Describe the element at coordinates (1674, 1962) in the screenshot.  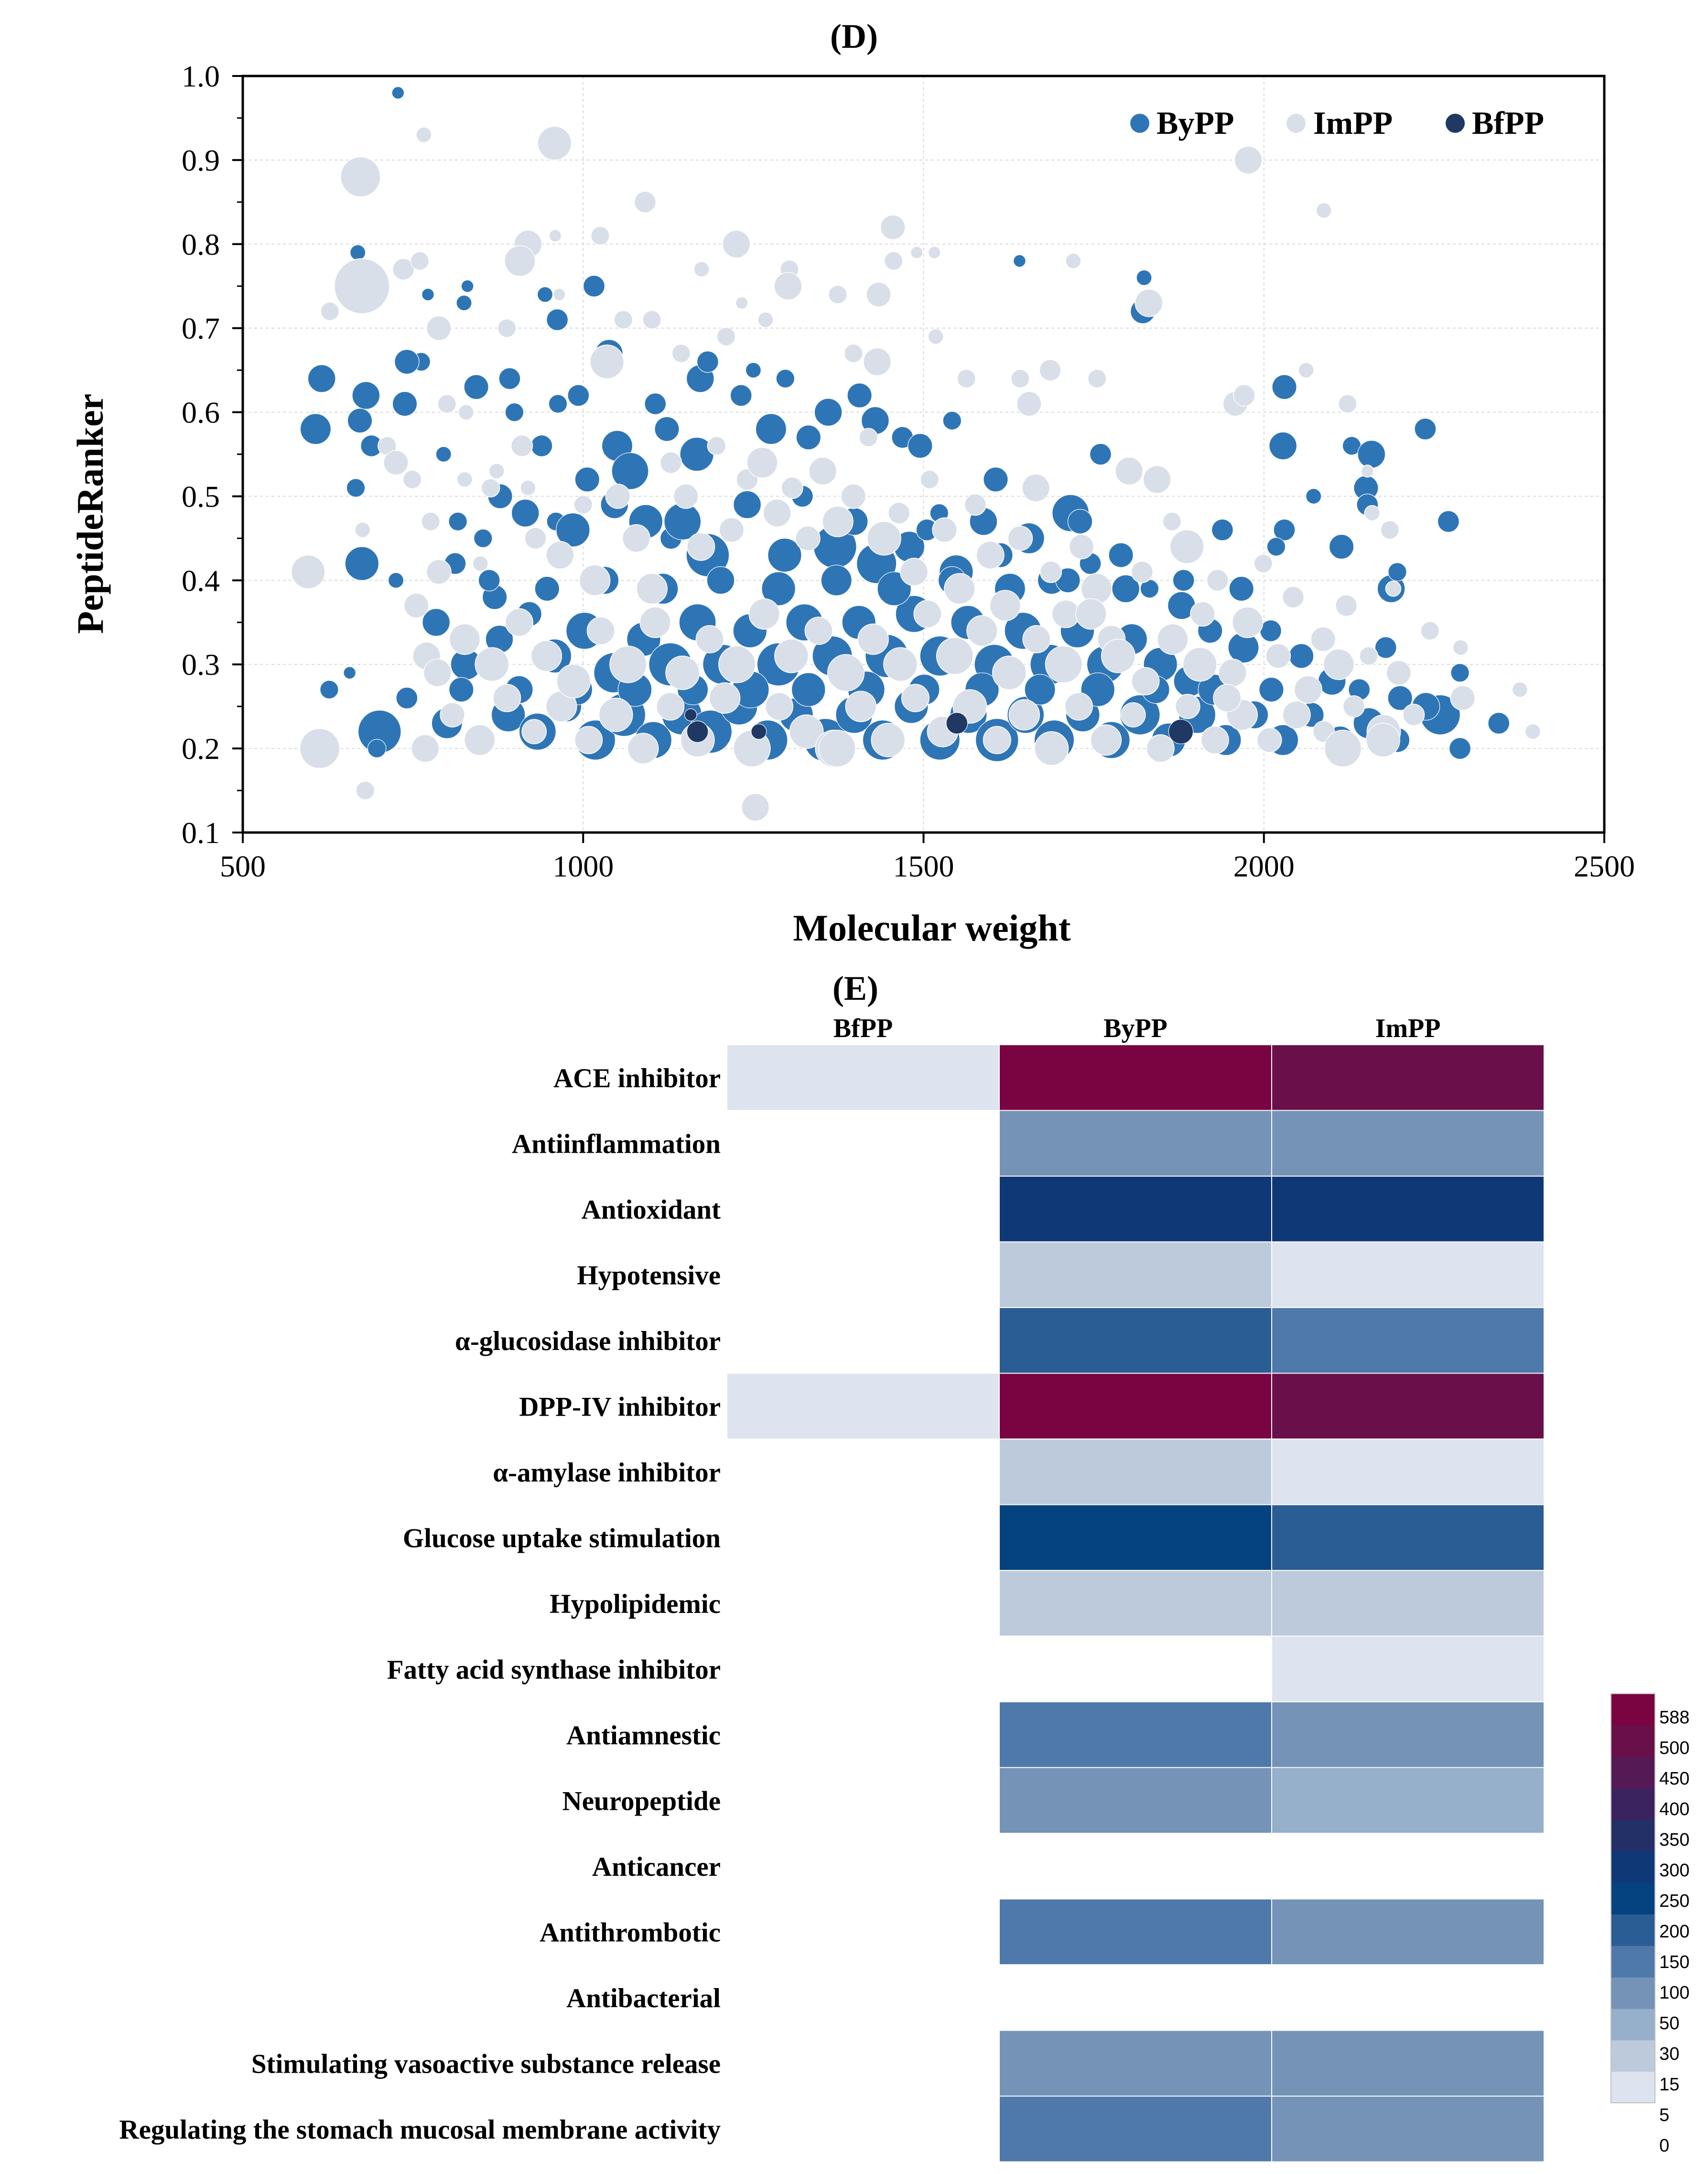
I see `colorbar-label: 150` at that location.